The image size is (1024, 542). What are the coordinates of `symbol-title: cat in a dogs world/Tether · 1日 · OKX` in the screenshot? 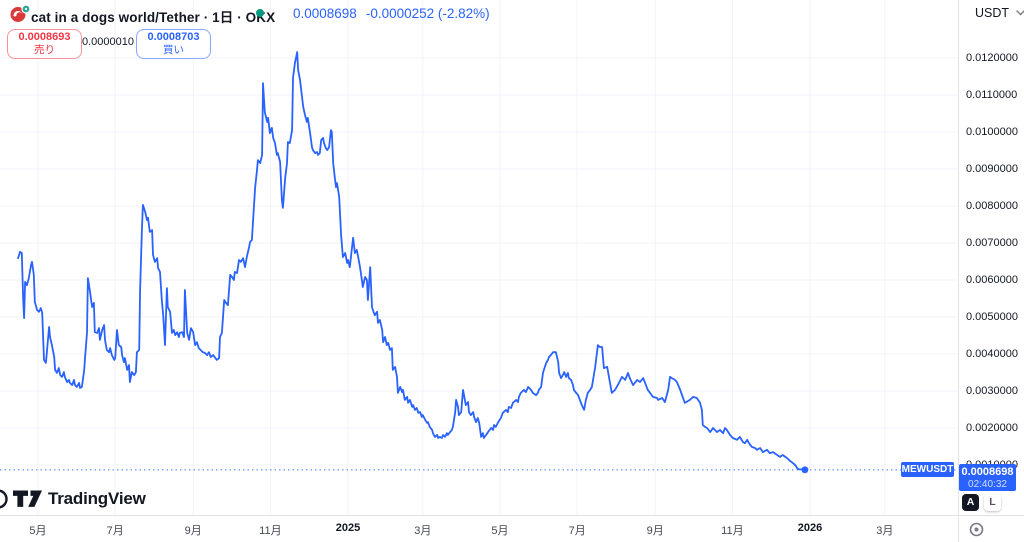 It's located at (153, 17).